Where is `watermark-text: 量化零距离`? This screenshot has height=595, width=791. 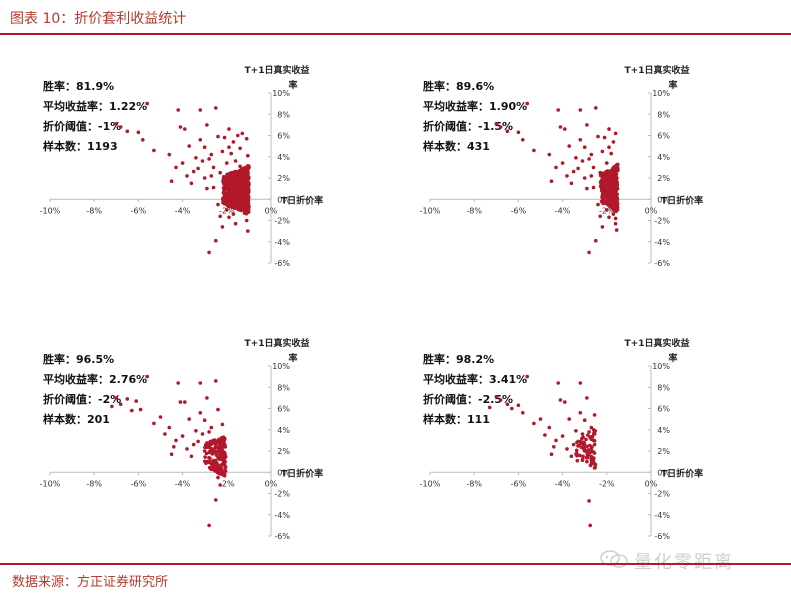 watermark-text: 量化零距离 is located at coordinates (684, 562).